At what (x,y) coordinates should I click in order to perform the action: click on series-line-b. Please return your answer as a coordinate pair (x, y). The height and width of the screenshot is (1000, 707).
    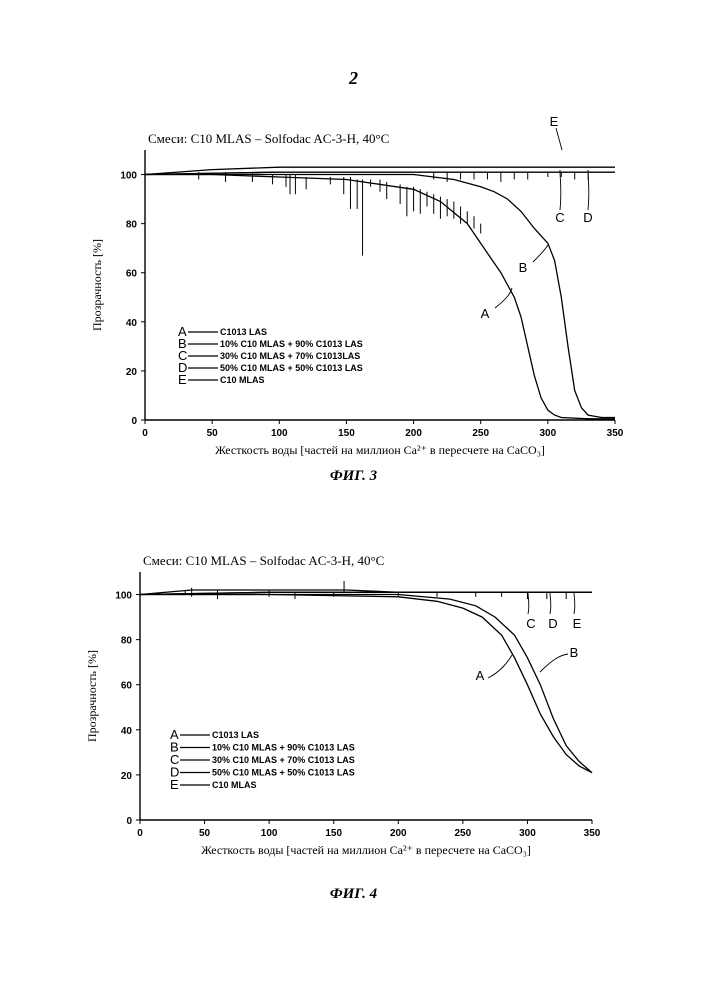
    Looking at the image, I should click on (366, 683).